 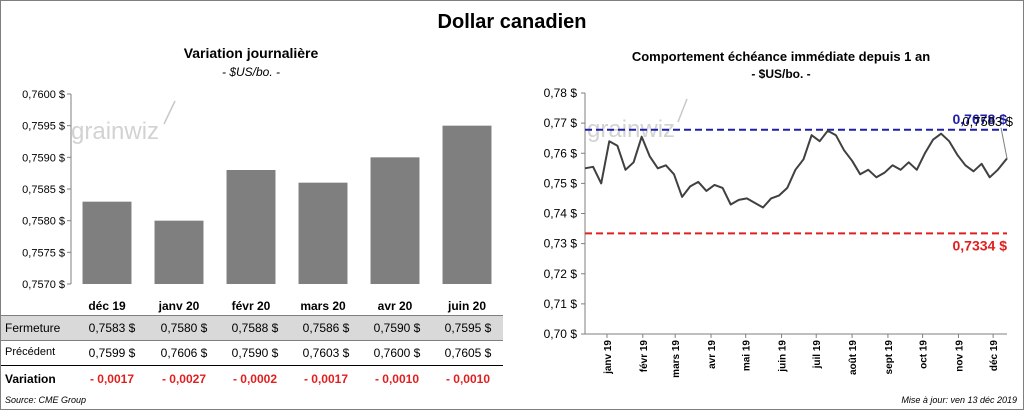 I want to click on close-cell: 0,7590 $, so click(x=397, y=328).